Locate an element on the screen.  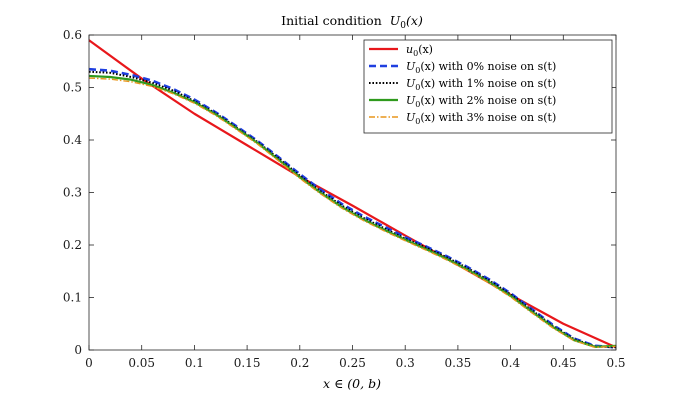
y-tick-label: 0.3 is located at coordinates (72, 193).